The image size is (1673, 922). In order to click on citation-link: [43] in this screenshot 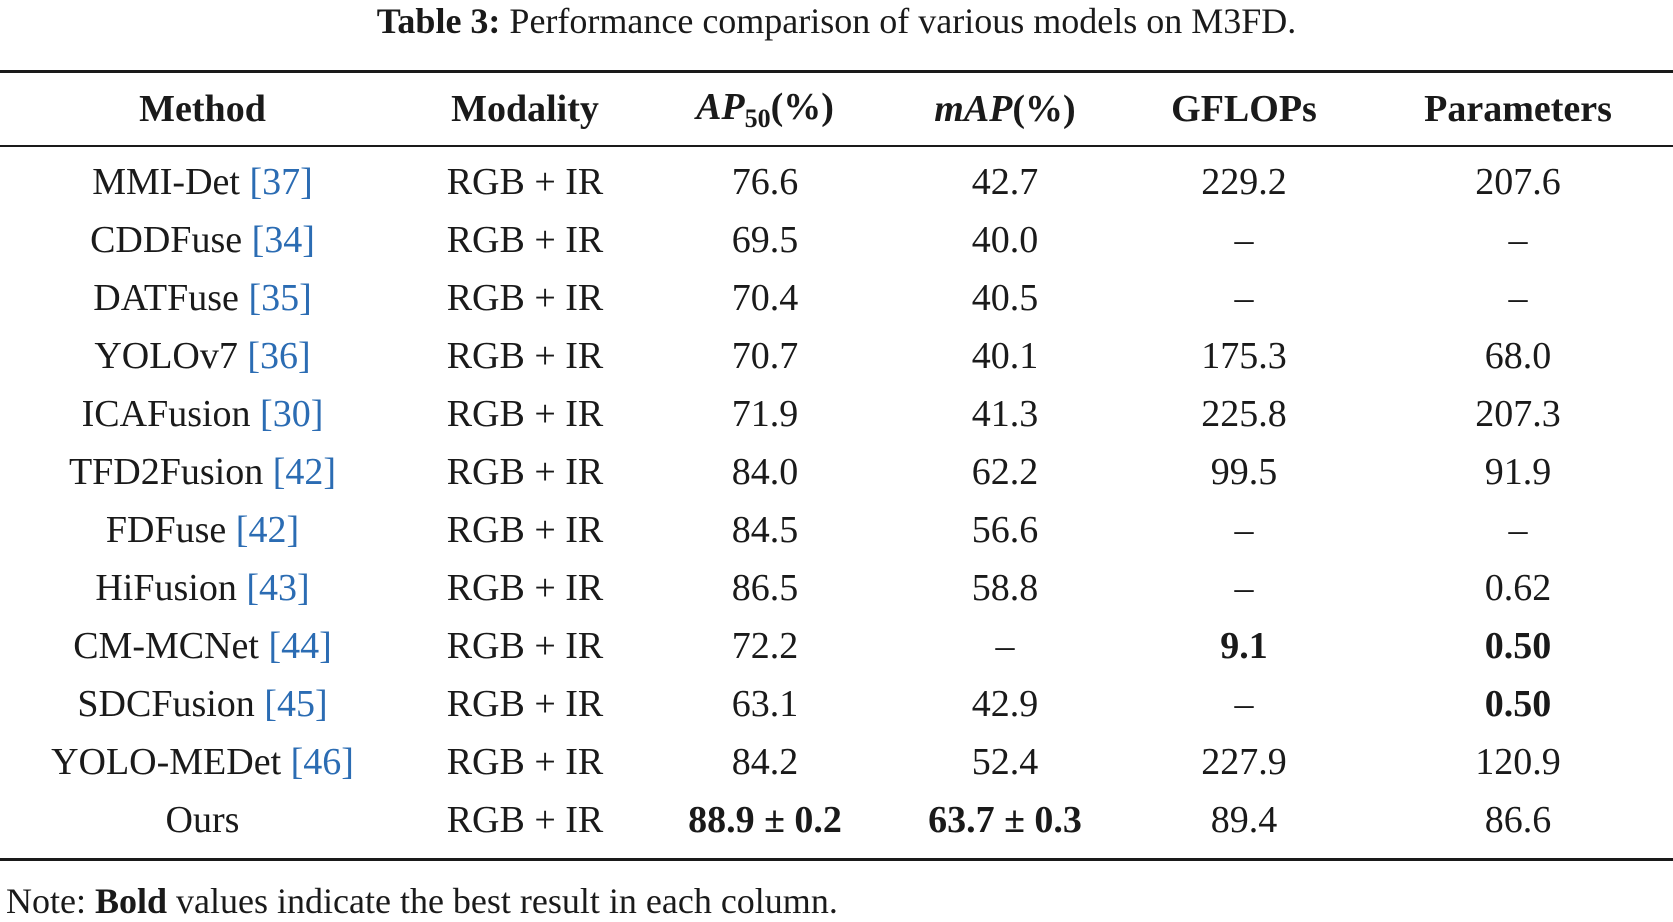, I will do `click(278, 588)`.